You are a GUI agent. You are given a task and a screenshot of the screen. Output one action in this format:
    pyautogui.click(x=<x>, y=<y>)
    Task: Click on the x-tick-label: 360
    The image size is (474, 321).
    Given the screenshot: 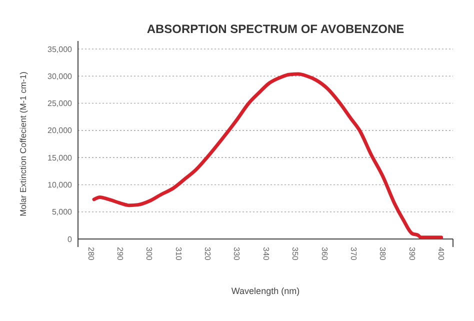 What is the action you would take?
    pyautogui.click(x=324, y=254)
    